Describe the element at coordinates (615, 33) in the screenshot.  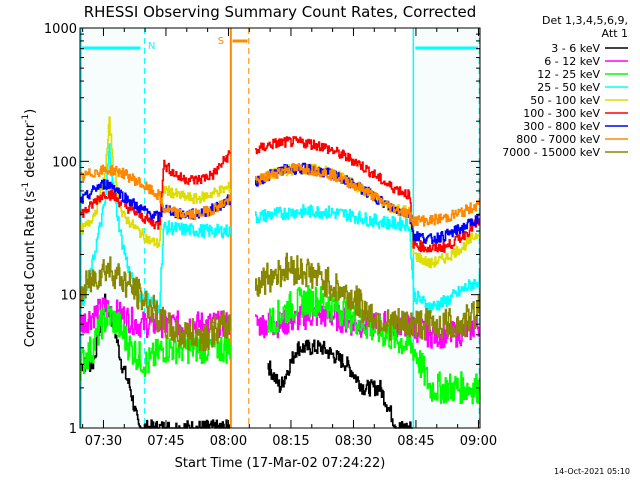
I see `legend-header-line2: Att 1` at that location.